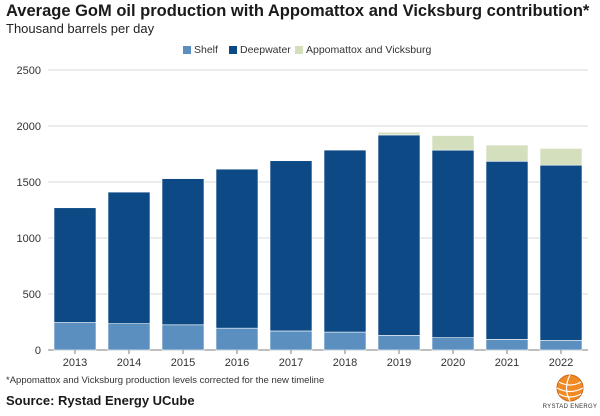  Describe the element at coordinates (129, 337) in the screenshot. I see `bar-shelf-2014` at that location.